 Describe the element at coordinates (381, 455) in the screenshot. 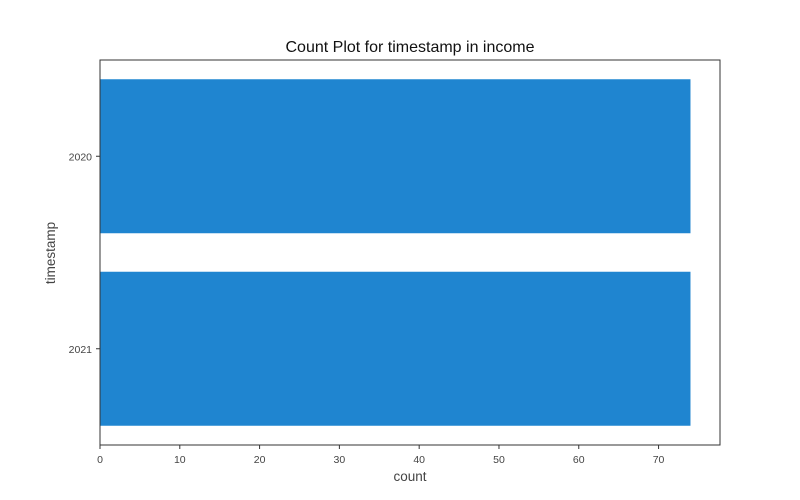

I see `x-axis-ticks: 0 10 20 30 40 50 60 70` at that location.